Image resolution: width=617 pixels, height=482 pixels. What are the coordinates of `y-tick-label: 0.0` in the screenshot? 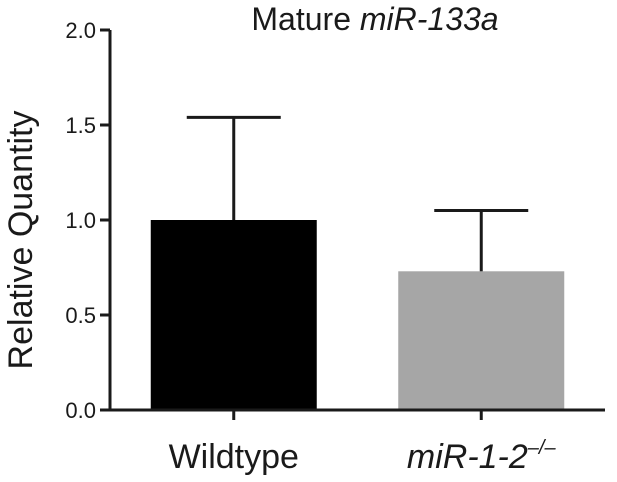 It's located at (80, 410).